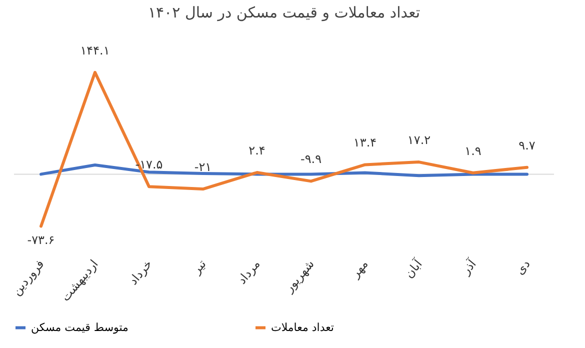 The height and width of the screenshot is (348, 585). Describe the element at coordinates (527, 145) in the screenshot. I see `data-label: ۹.۷` at that location.